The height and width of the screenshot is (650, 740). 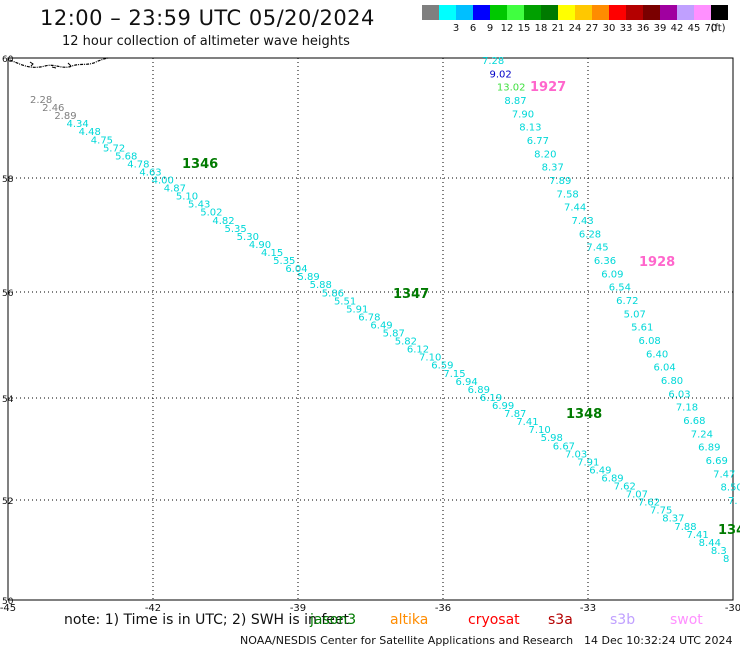 I want to click on legend-label: 6, so click(x=473, y=28).